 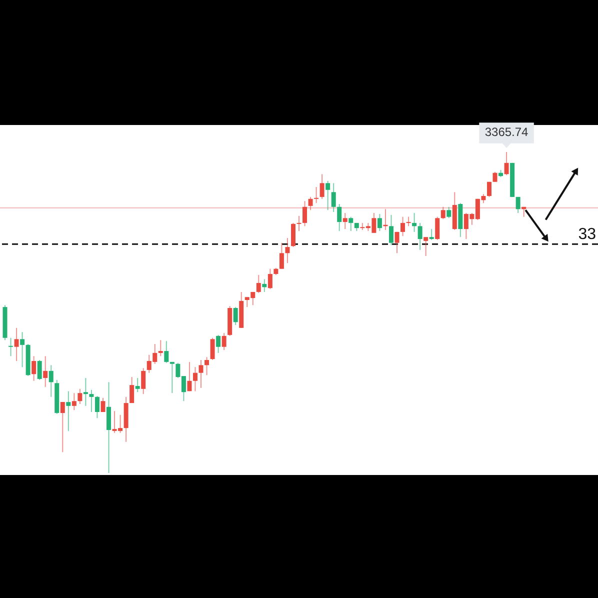 What do you see at coordinates (506, 132) in the screenshot?
I see `annotation: 3365.74` at bounding box center [506, 132].